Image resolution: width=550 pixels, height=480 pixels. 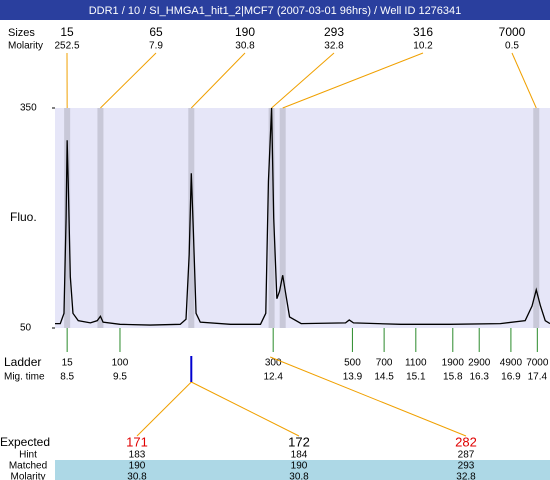 What do you see at coordinates (273, 377) in the screenshot?
I see `ladder-time: 12.4` at bounding box center [273, 377].